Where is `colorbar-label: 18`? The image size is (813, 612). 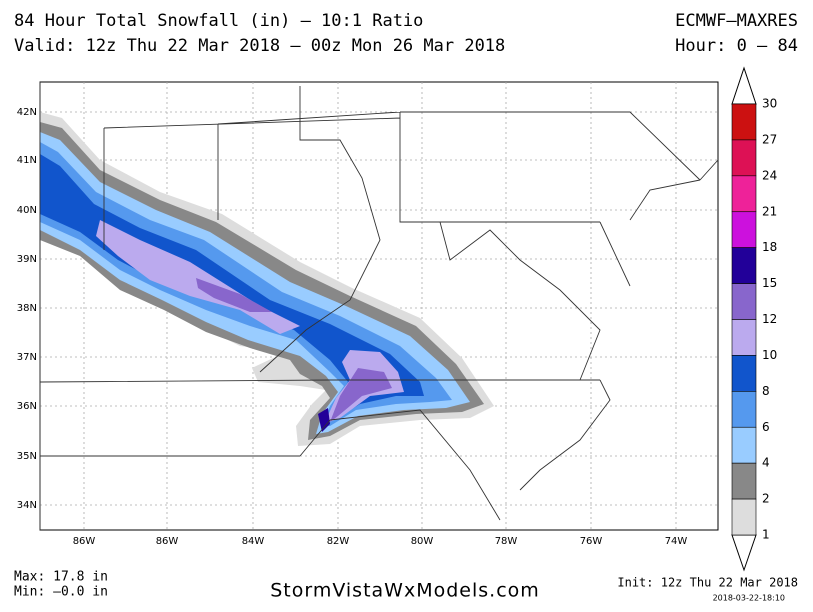
colorbar-label: 18 is located at coordinates (769, 247).